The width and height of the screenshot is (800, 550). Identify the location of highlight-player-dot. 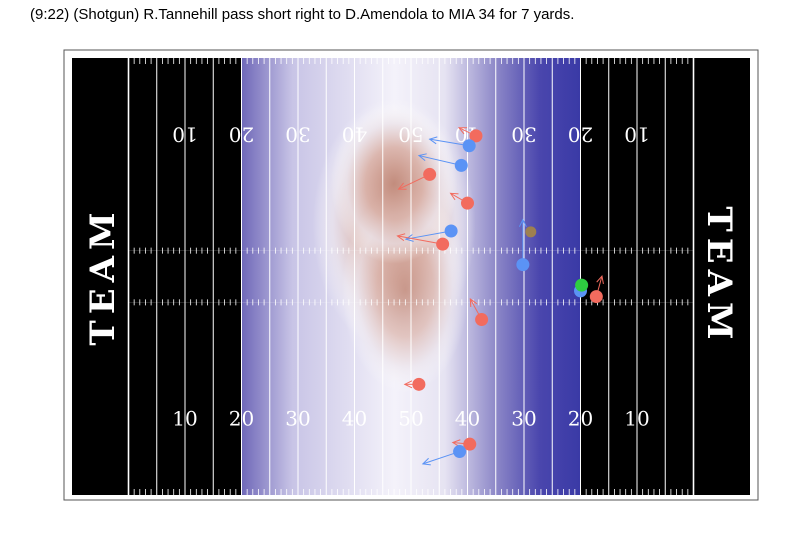
(582, 285).